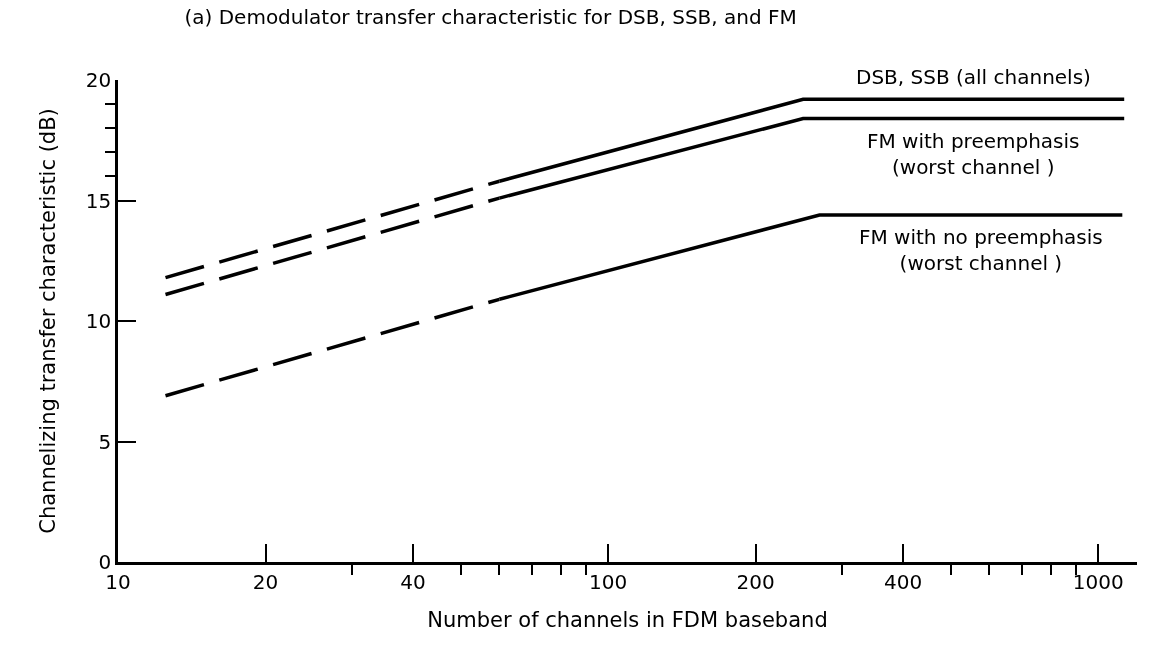  I want to click on y-tick-label: 15, so click(98, 200).